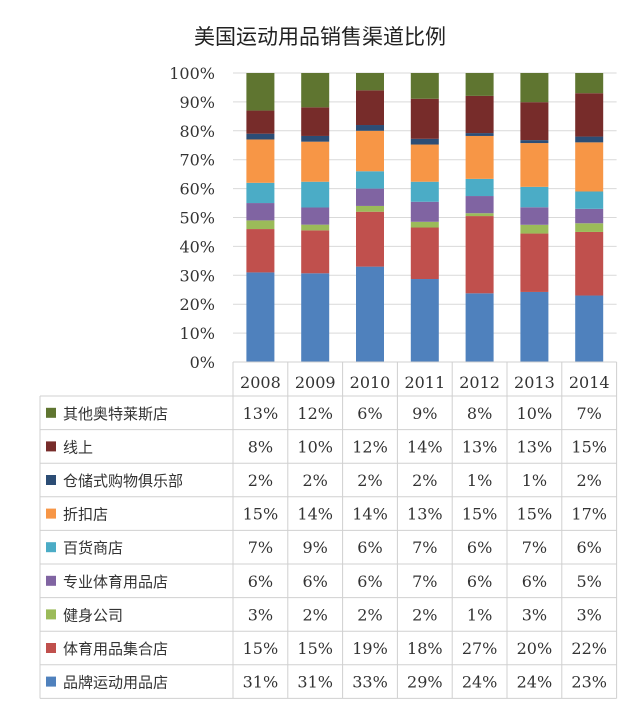 The height and width of the screenshot is (706, 640). I want to click on table-cell: 15%, so click(315, 648).